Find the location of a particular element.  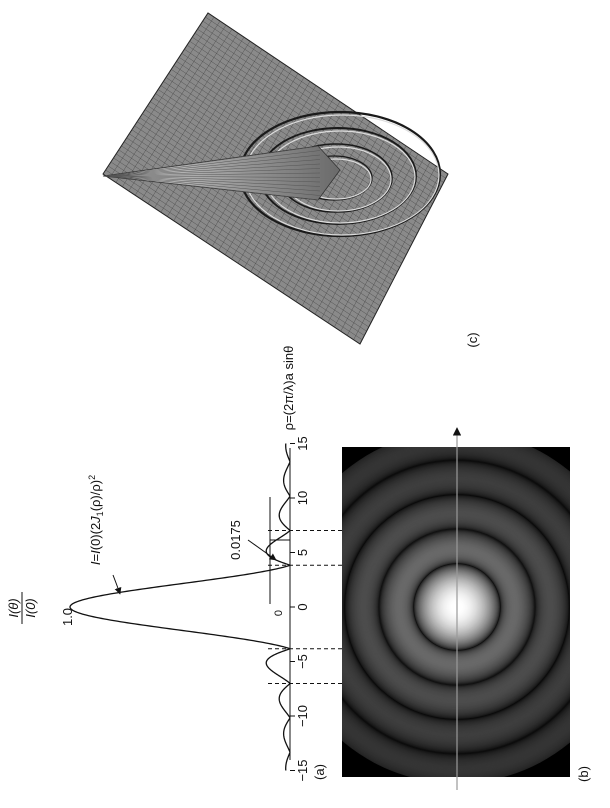

panel-a-label: (a) is located at coordinates (319, 772).